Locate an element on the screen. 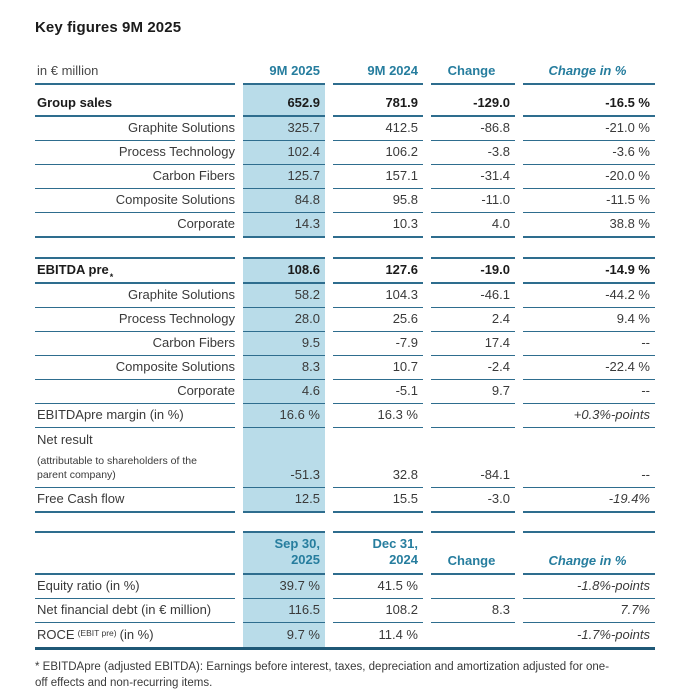  value-9m-2025: 84.8 is located at coordinates (284, 201).